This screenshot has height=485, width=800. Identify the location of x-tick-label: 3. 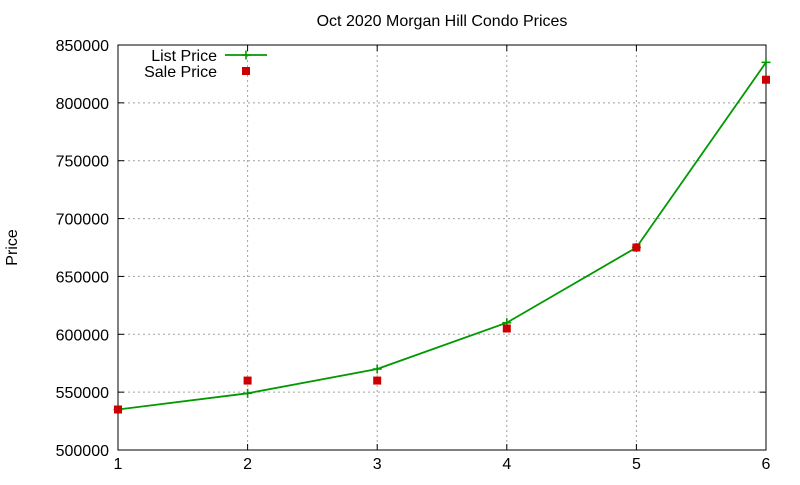
(377, 464).